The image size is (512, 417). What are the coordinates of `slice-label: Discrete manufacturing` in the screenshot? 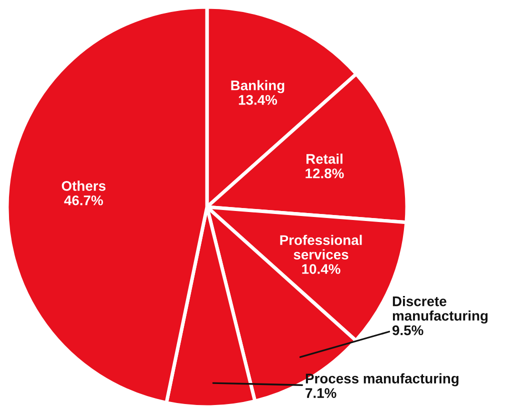 It's located at (440, 310).